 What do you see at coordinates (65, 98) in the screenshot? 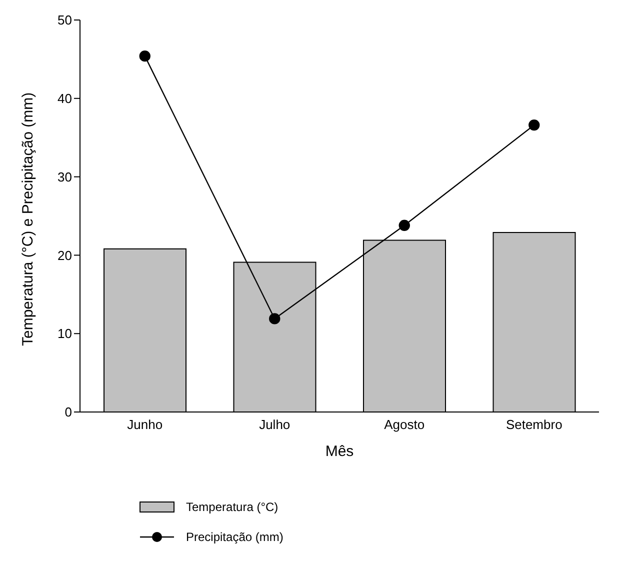
I see `y-tick-label: 40` at bounding box center [65, 98].